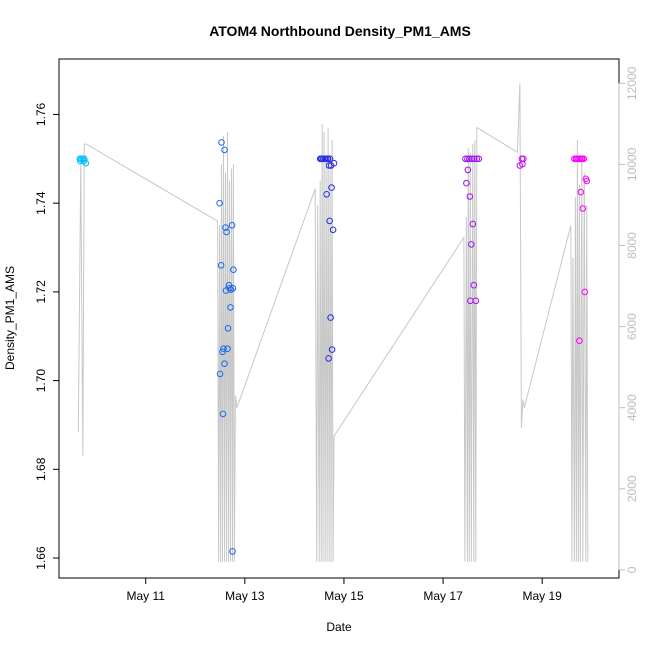  What do you see at coordinates (46, 336) in the screenshot?
I see `y-axis: 1.66 1.68 1.70 1.72 1.74 1.76` at bounding box center [46, 336].